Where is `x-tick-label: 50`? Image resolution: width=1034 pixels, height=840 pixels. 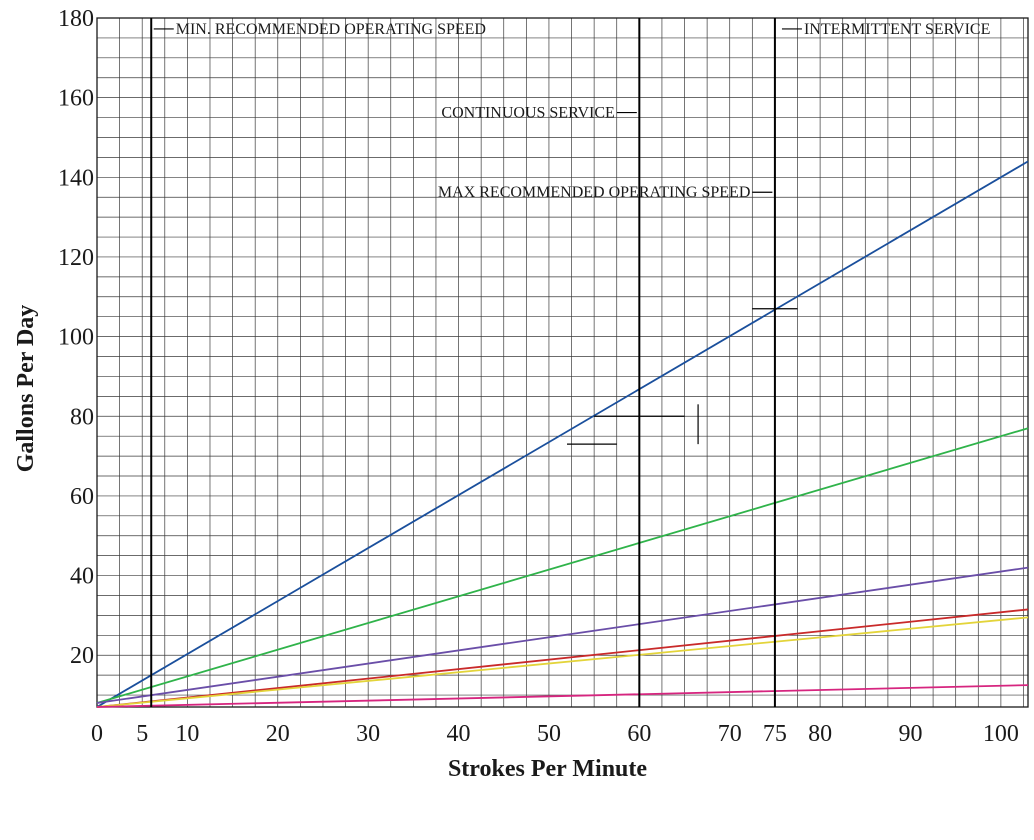 x-tick-label: 50 is located at coordinates (549, 734).